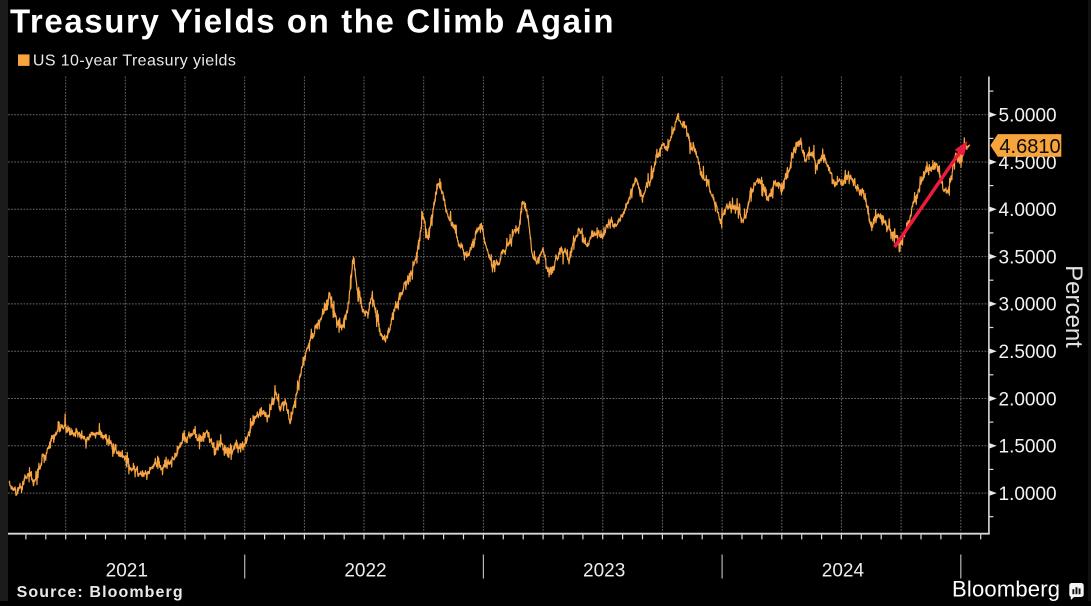 The height and width of the screenshot is (606, 1091). What do you see at coordinates (1028, 447) in the screenshot?
I see `svg-text: 1.5000` at bounding box center [1028, 447].